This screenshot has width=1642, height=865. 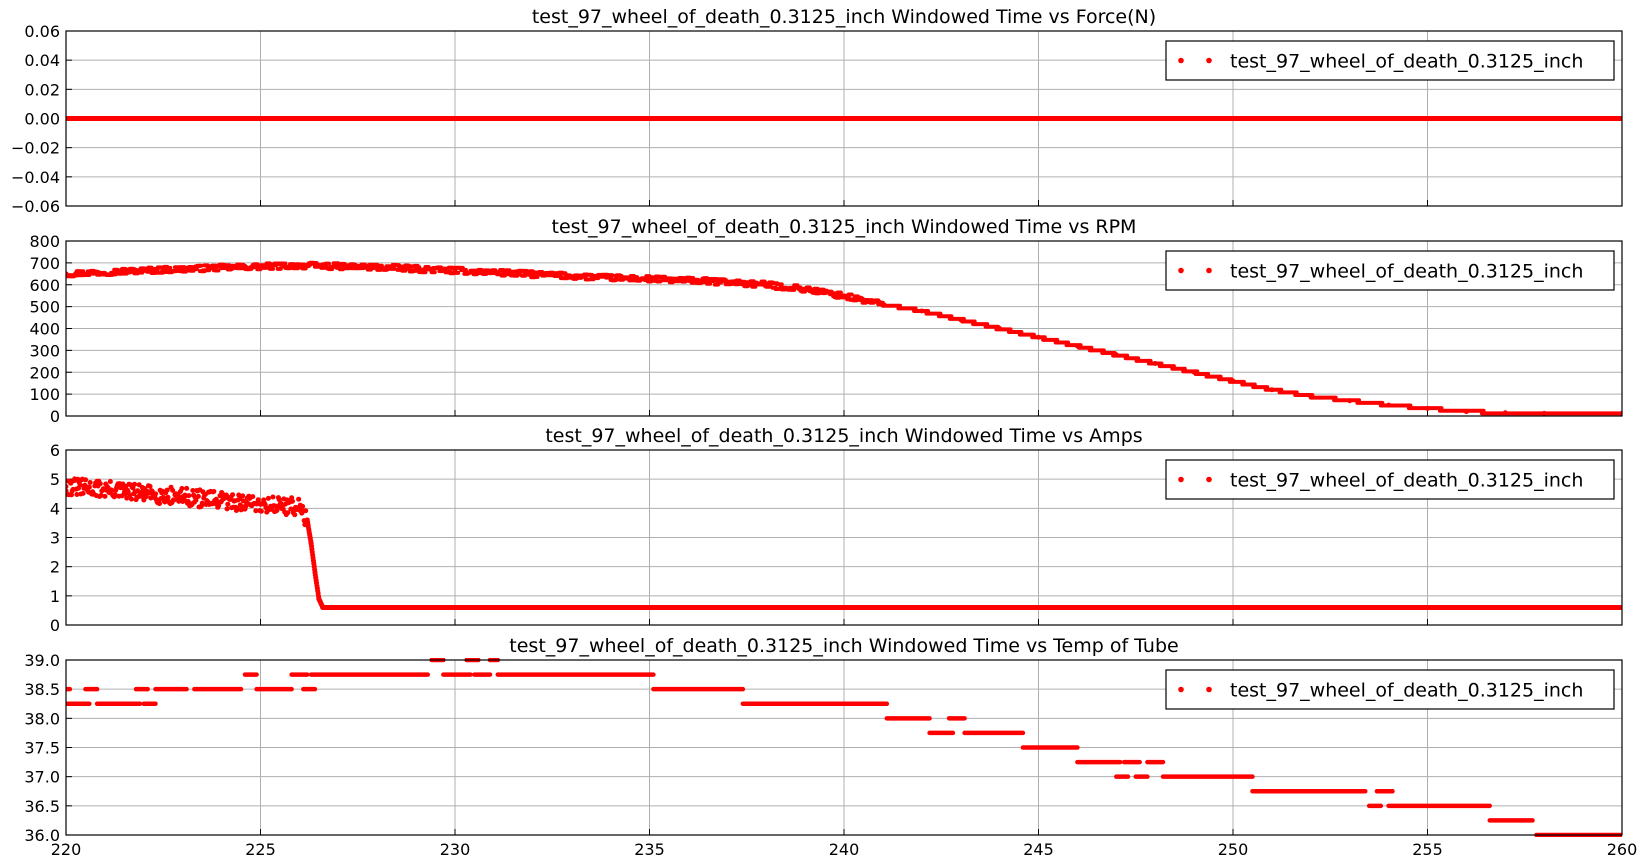 What do you see at coordinates (315, 563) in the screenshot?
I see `series-drop` at bounding box center [315, 563].